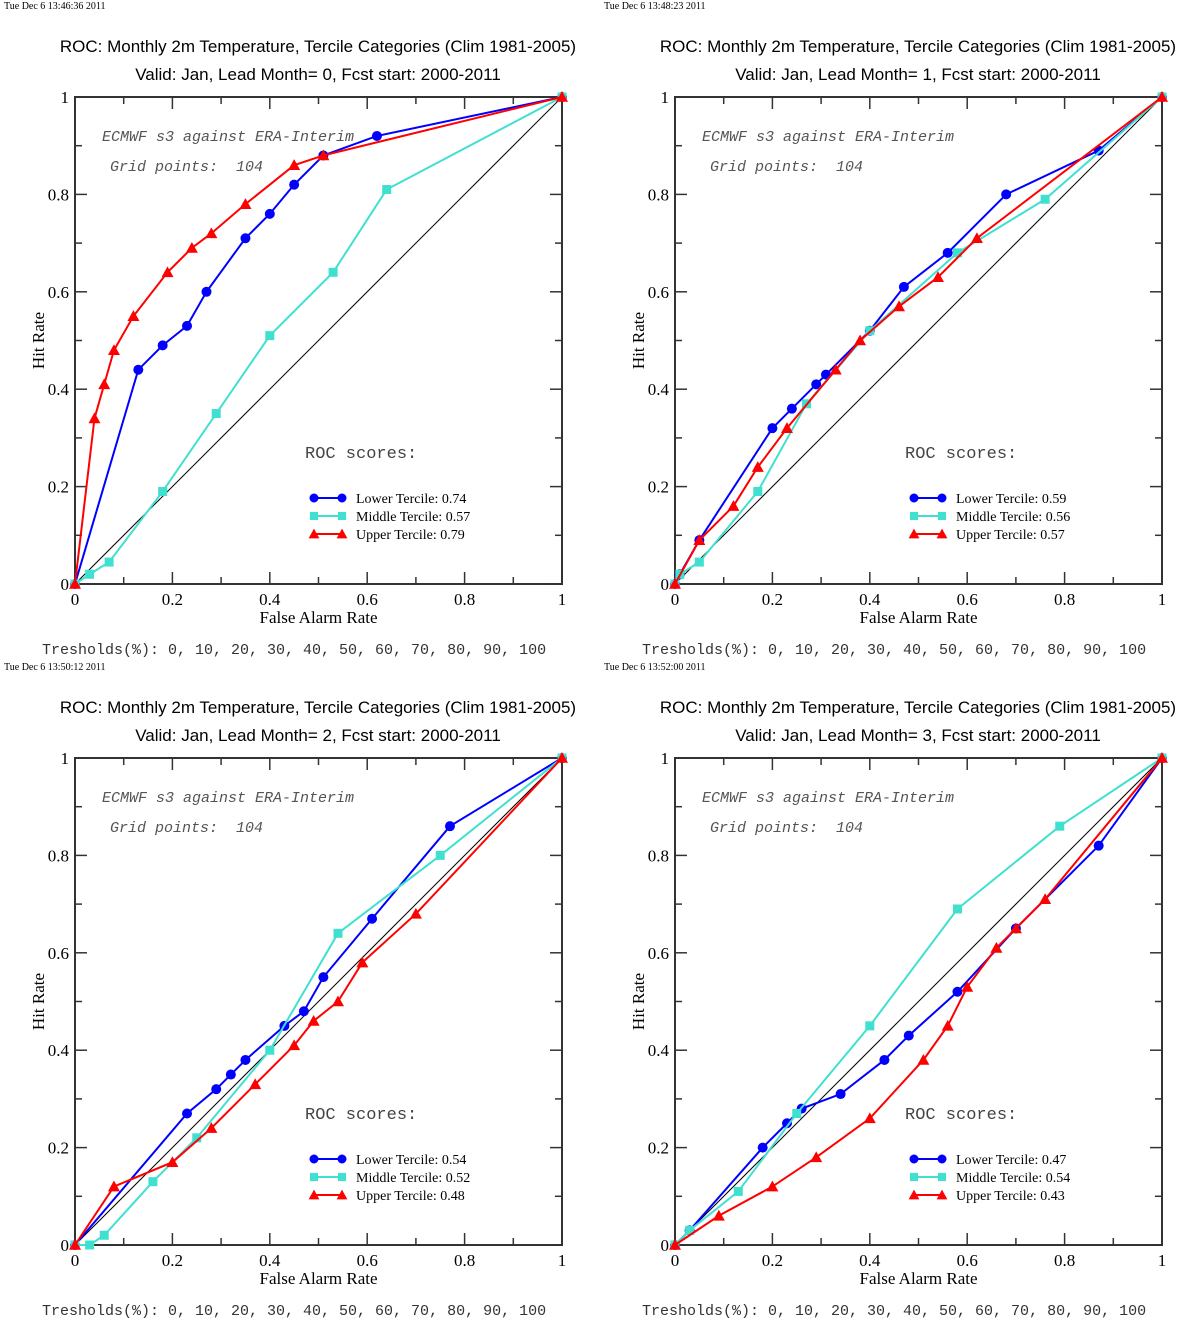 Image resolution: width=1200 pixels, height=1322 pixels. I want to click on timestamp: Tue Dec 6 13:50:12 2011, so click(55, 667).